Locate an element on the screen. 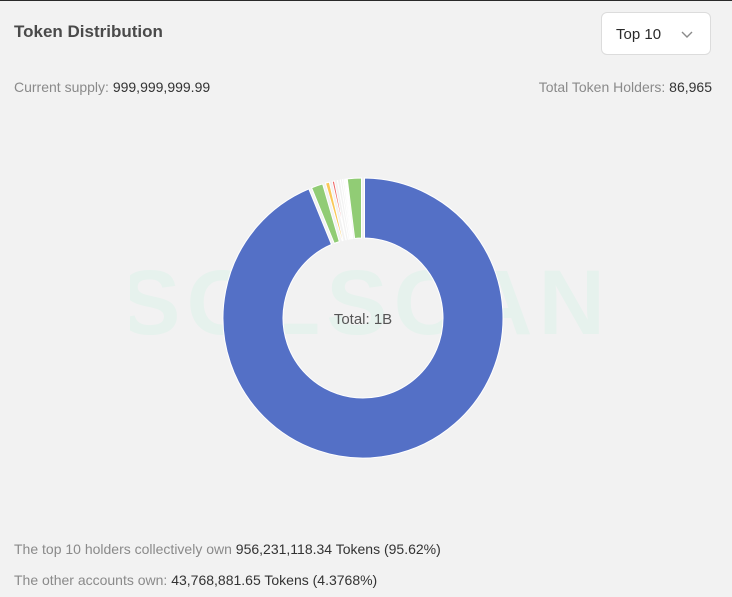 This screenshot has height=597, width=732. select-value: Top 10 is located at coordinates (639, 34).